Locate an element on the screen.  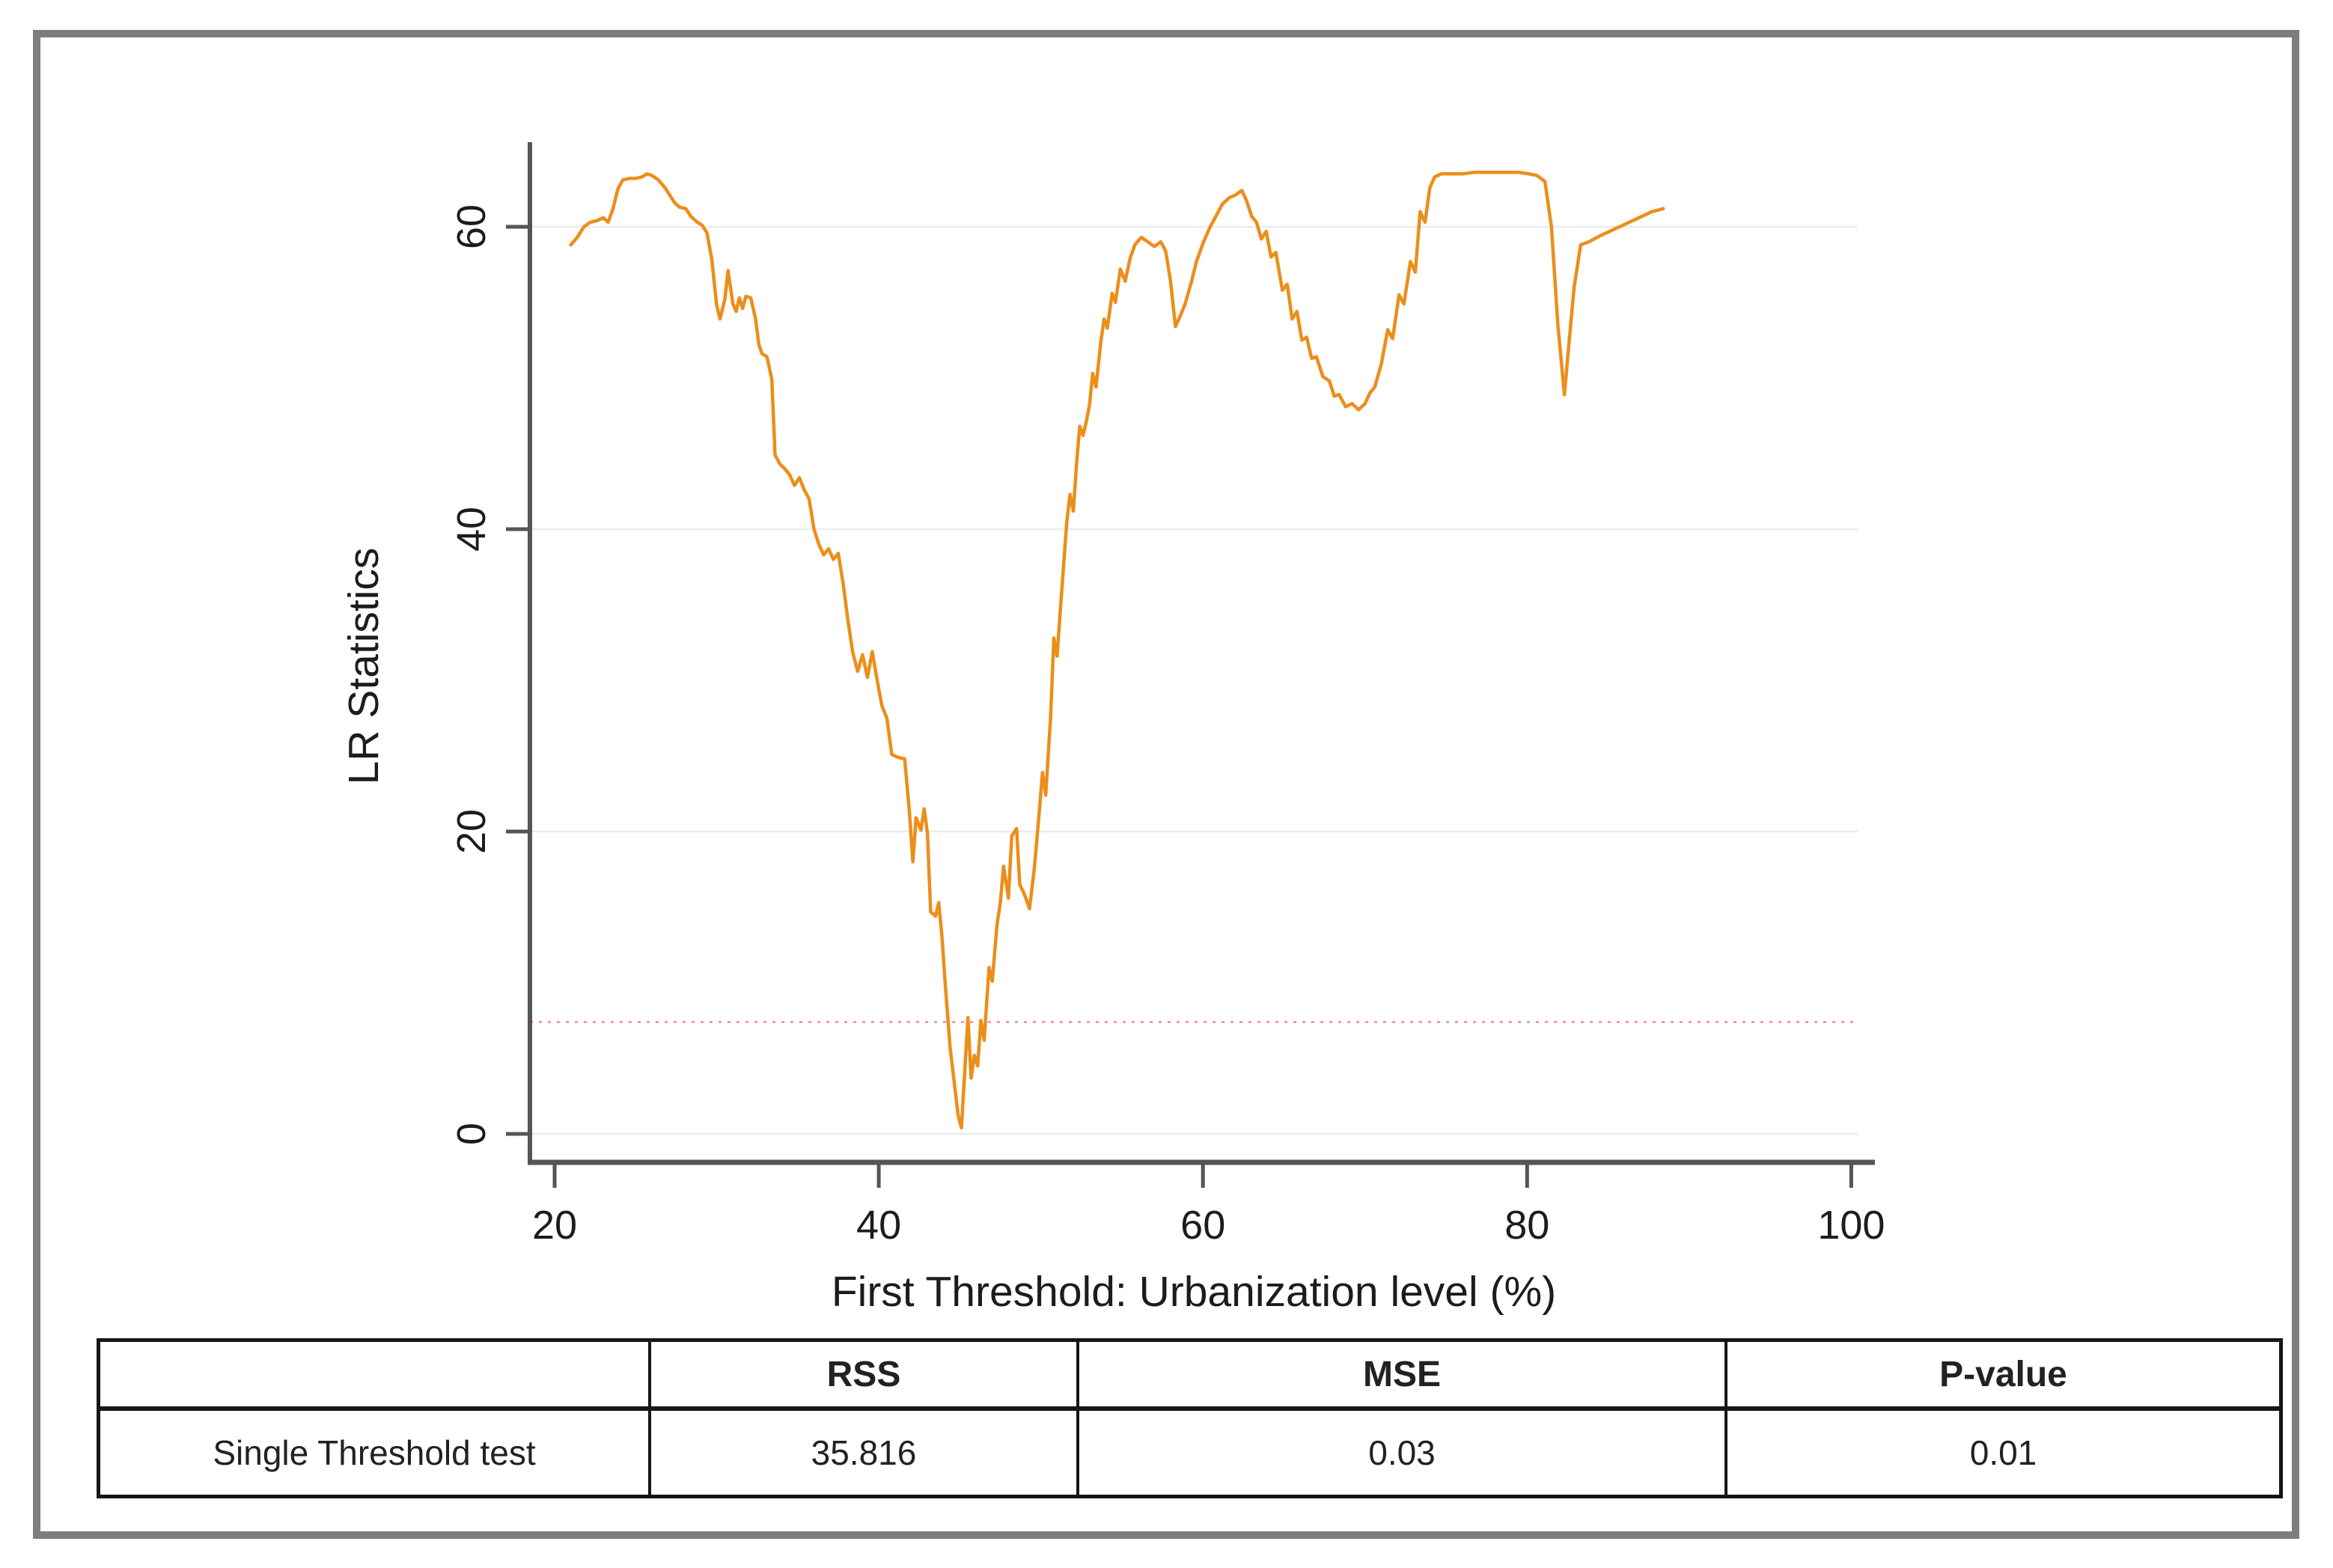
stats-table-header-blank is located at coordinates (374, 1376).